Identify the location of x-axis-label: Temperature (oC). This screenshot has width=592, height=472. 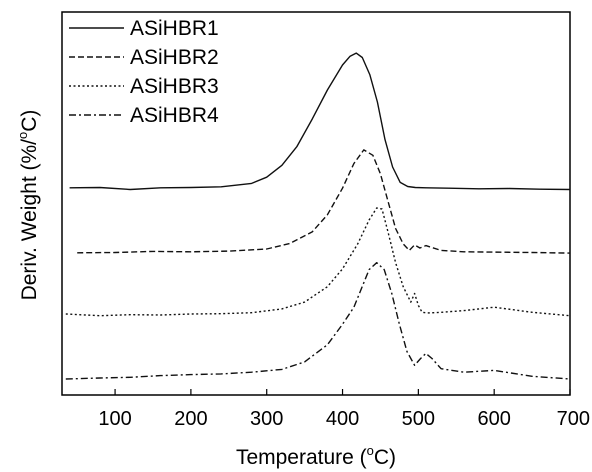
(316, 456).